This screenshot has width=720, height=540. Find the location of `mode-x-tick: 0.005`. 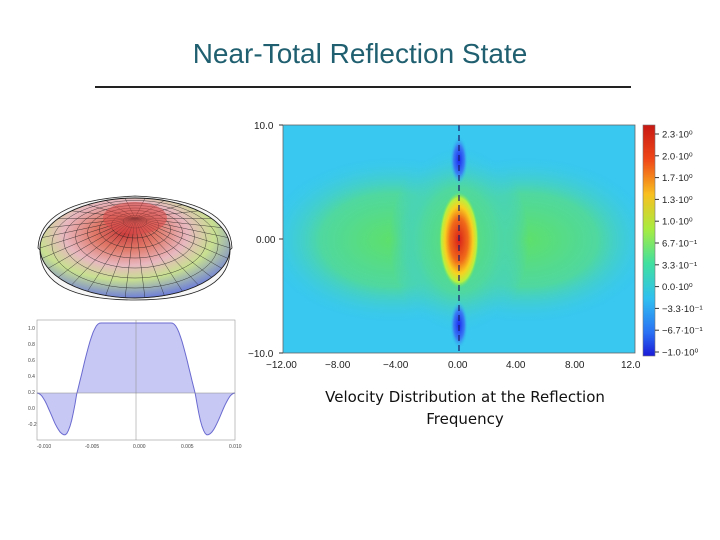

mode-x-tick: 0.005 is located at coordinates (187, 447).